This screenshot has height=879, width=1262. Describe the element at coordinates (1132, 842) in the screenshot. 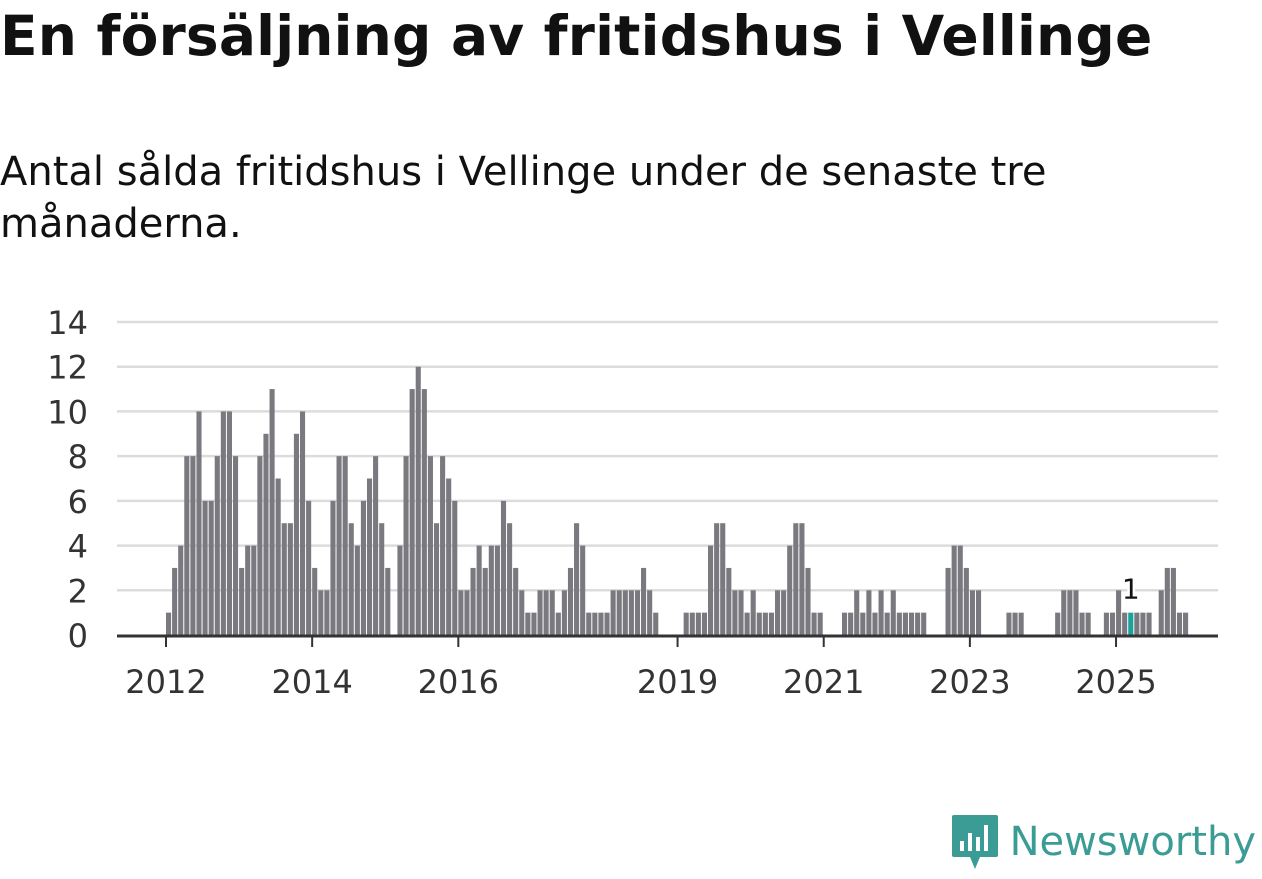

I see `newsworthy-logo-text: Newsworthy` at that location.